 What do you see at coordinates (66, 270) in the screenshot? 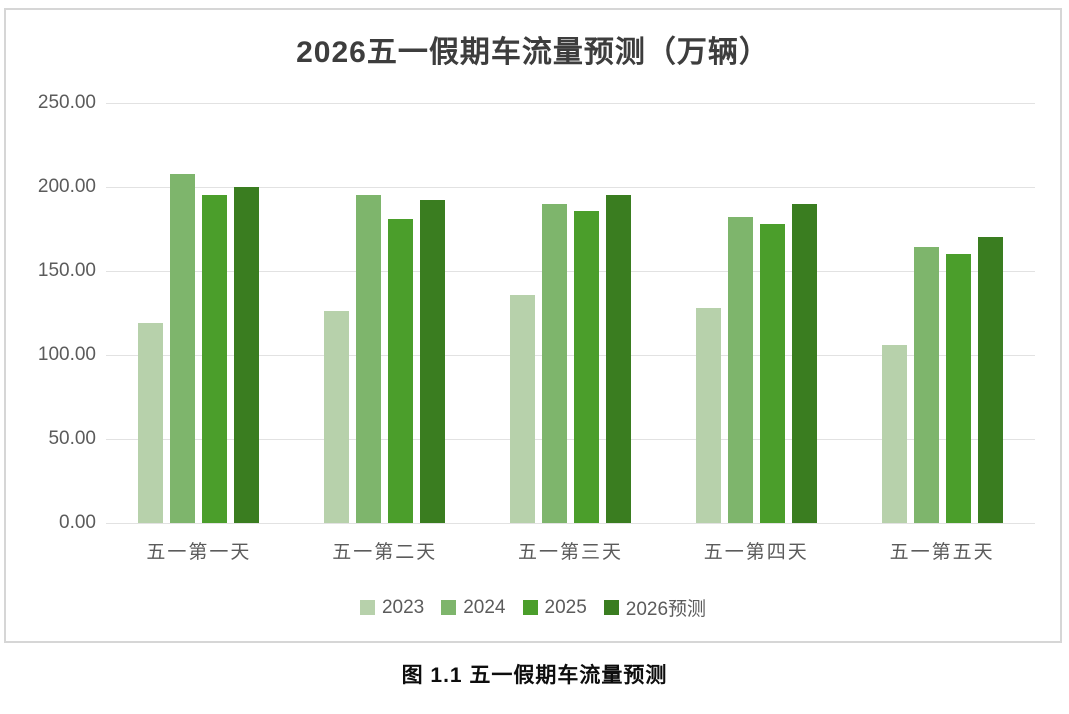
I see `y-tick-label: 150.00` at bounding box center [66, 270].